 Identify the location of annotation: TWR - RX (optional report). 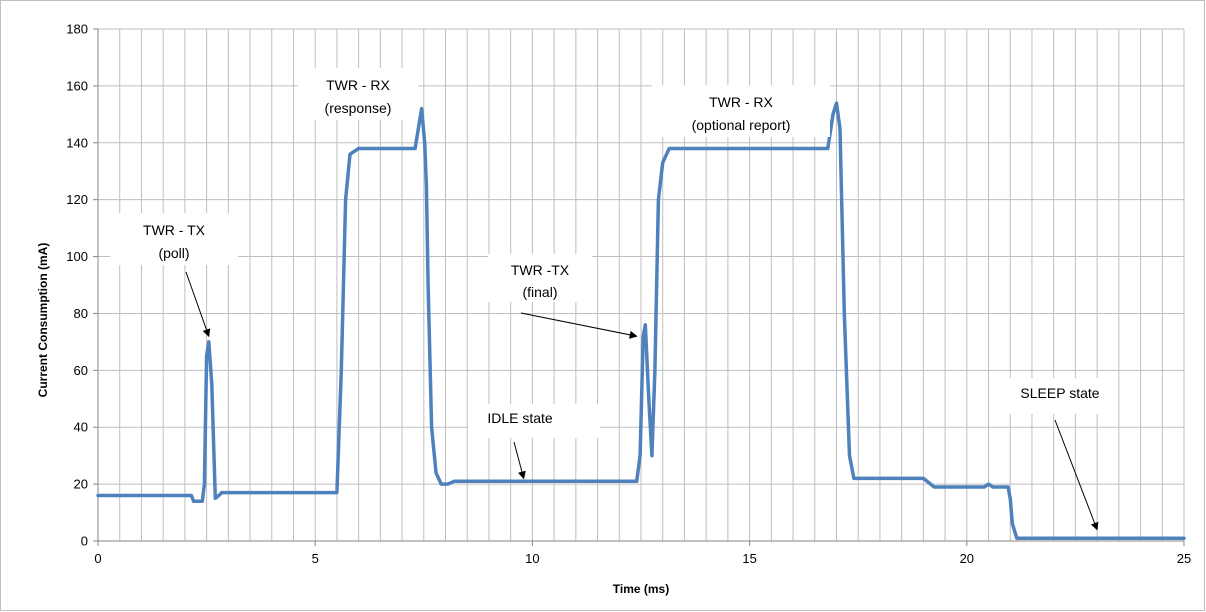
(741, 111).